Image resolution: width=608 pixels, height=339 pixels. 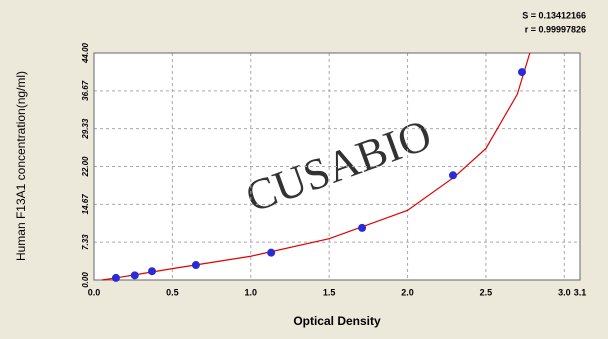 I want to click on x-tick-label: 2.5, so click(x=486, y=292).